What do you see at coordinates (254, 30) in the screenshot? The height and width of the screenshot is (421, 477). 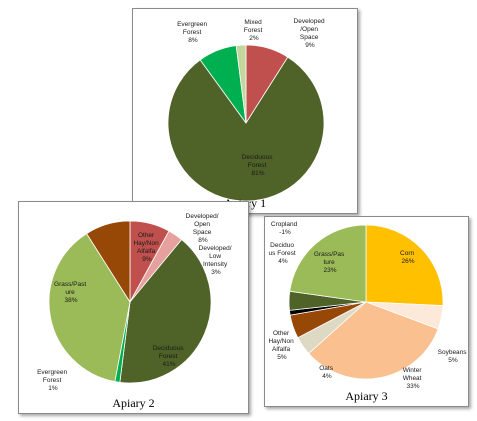 I see `label-mixed-forest: Mixed Forest 2%` at bounding box center [254, 30].